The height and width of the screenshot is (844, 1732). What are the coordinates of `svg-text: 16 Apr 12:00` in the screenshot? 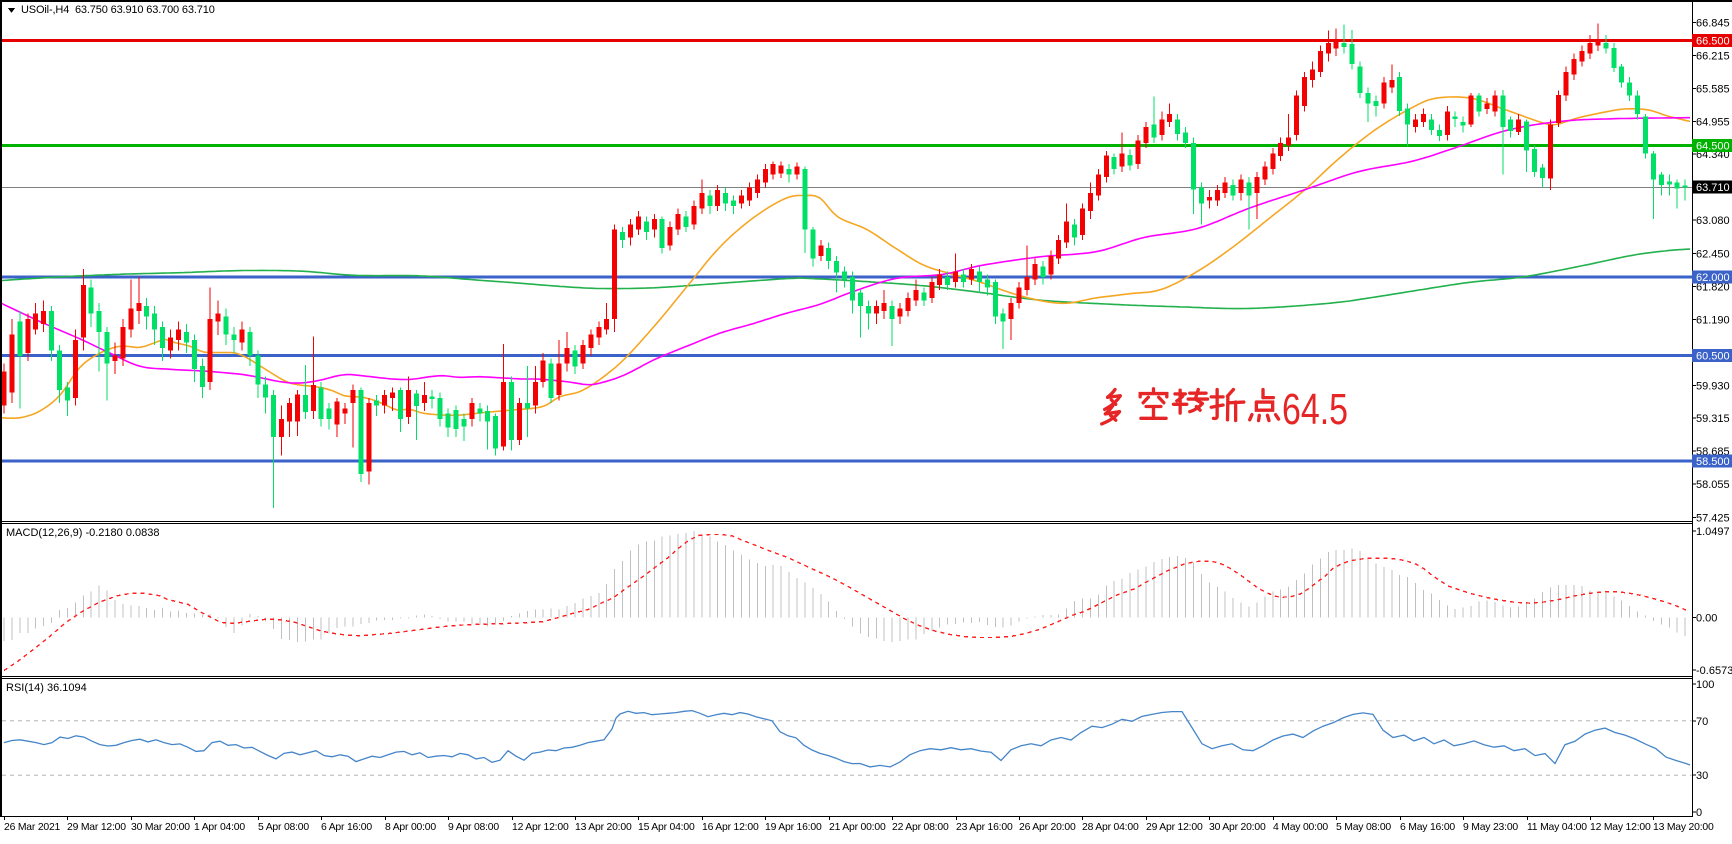 It's located at (730, 827).